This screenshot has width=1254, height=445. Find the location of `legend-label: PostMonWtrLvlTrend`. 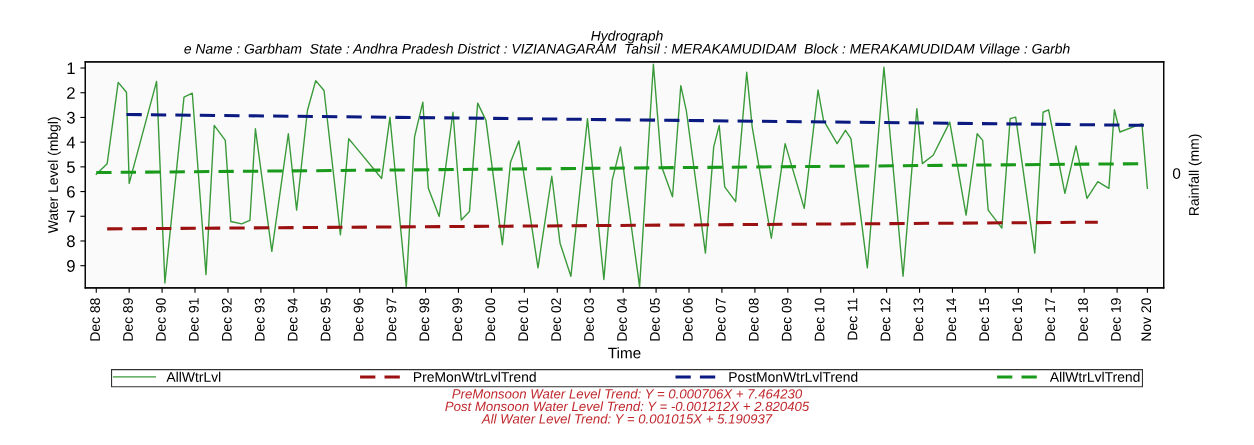

legend-label: PostMonWtrLvlTrend is located at coordinates (793, 376).